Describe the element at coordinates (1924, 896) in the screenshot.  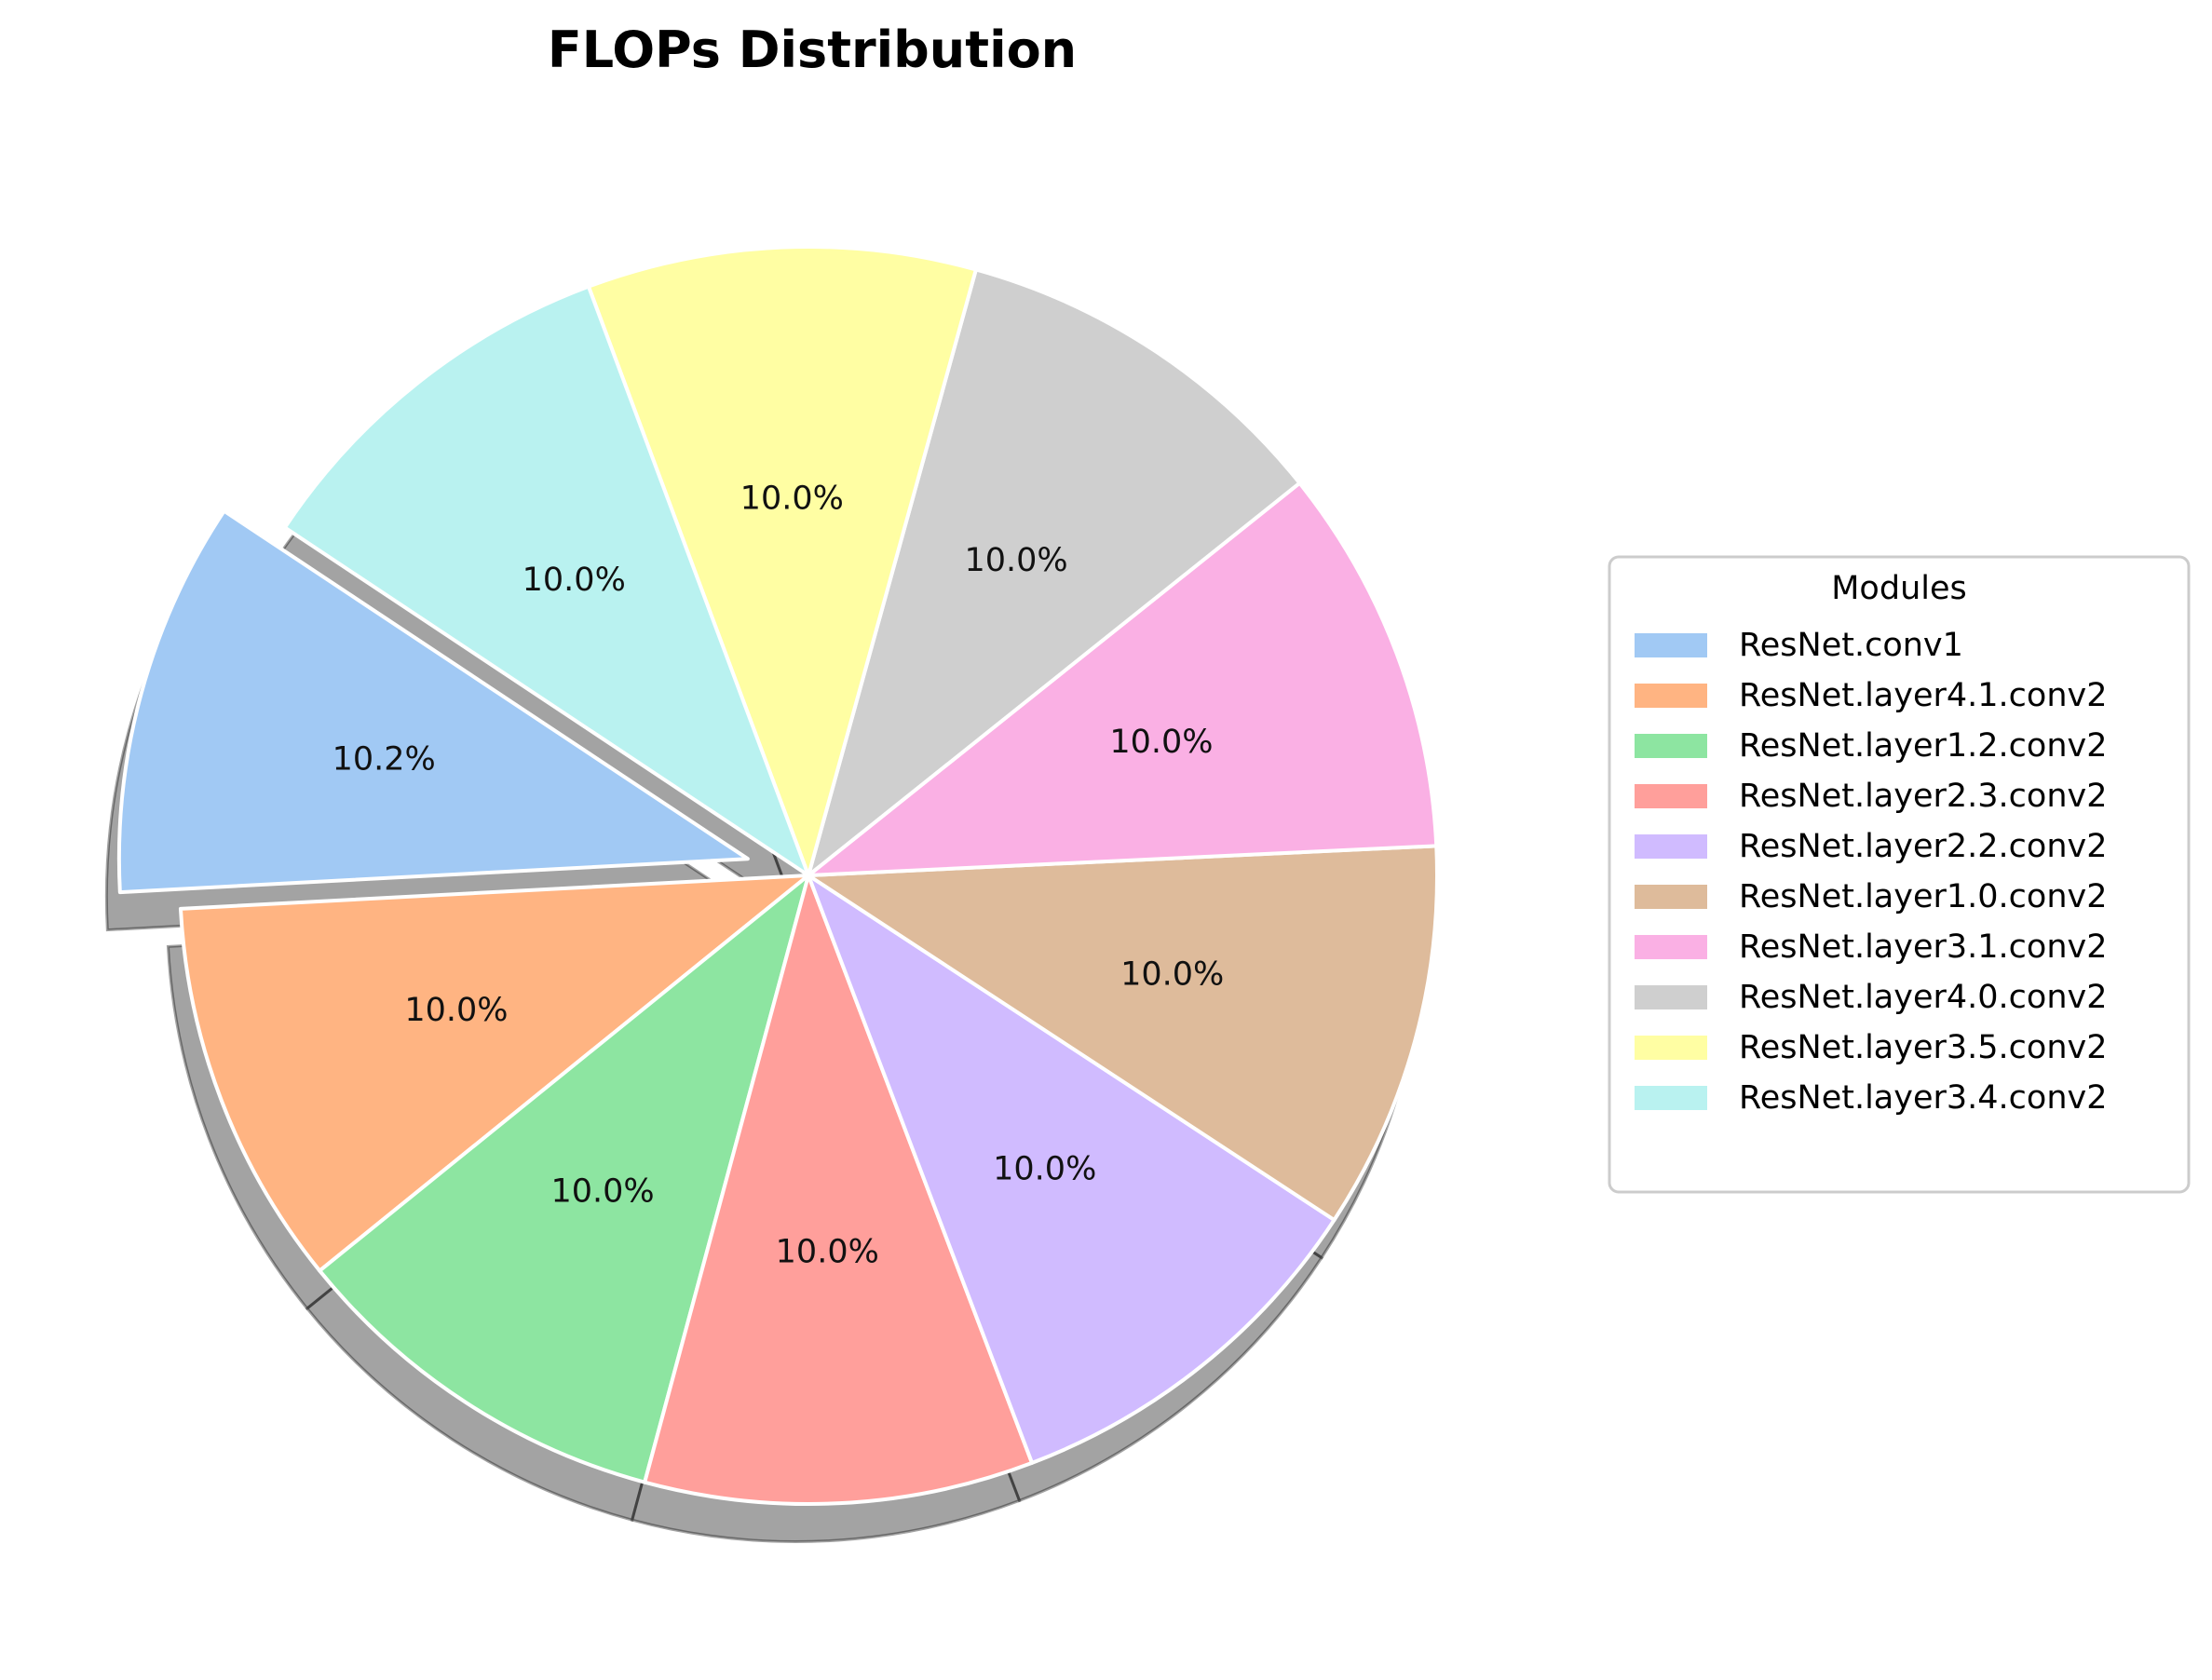
I see `legend-label: ResNet.layer1.0.conv2` at that location.